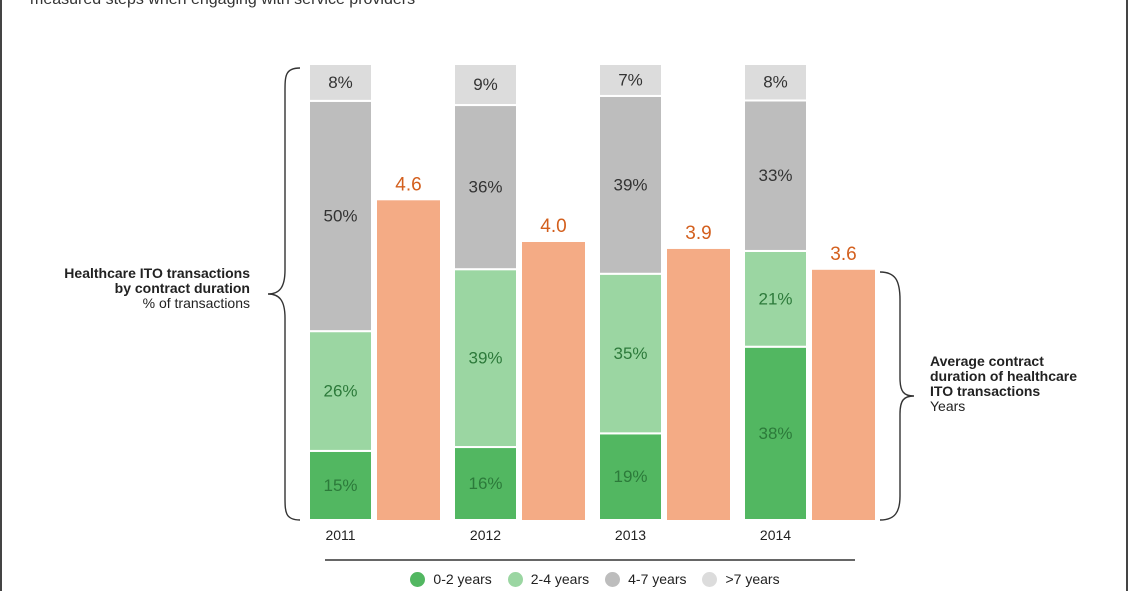  Describe the element at coordinates (630, 353) in the screenshot. I see `bar-label-2013-2-4: 35%` at that location.